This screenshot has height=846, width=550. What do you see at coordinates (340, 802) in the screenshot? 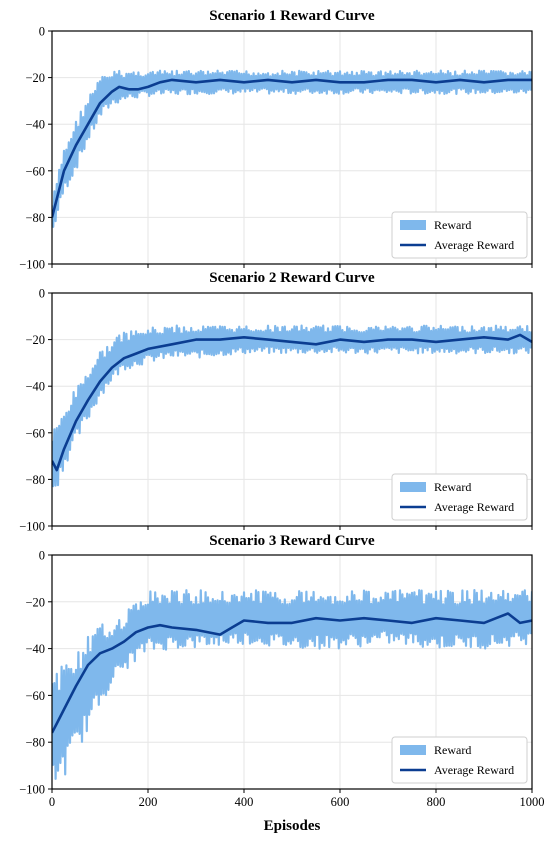
I see `x-tick-label: 600` at bounding box center [340, 802].